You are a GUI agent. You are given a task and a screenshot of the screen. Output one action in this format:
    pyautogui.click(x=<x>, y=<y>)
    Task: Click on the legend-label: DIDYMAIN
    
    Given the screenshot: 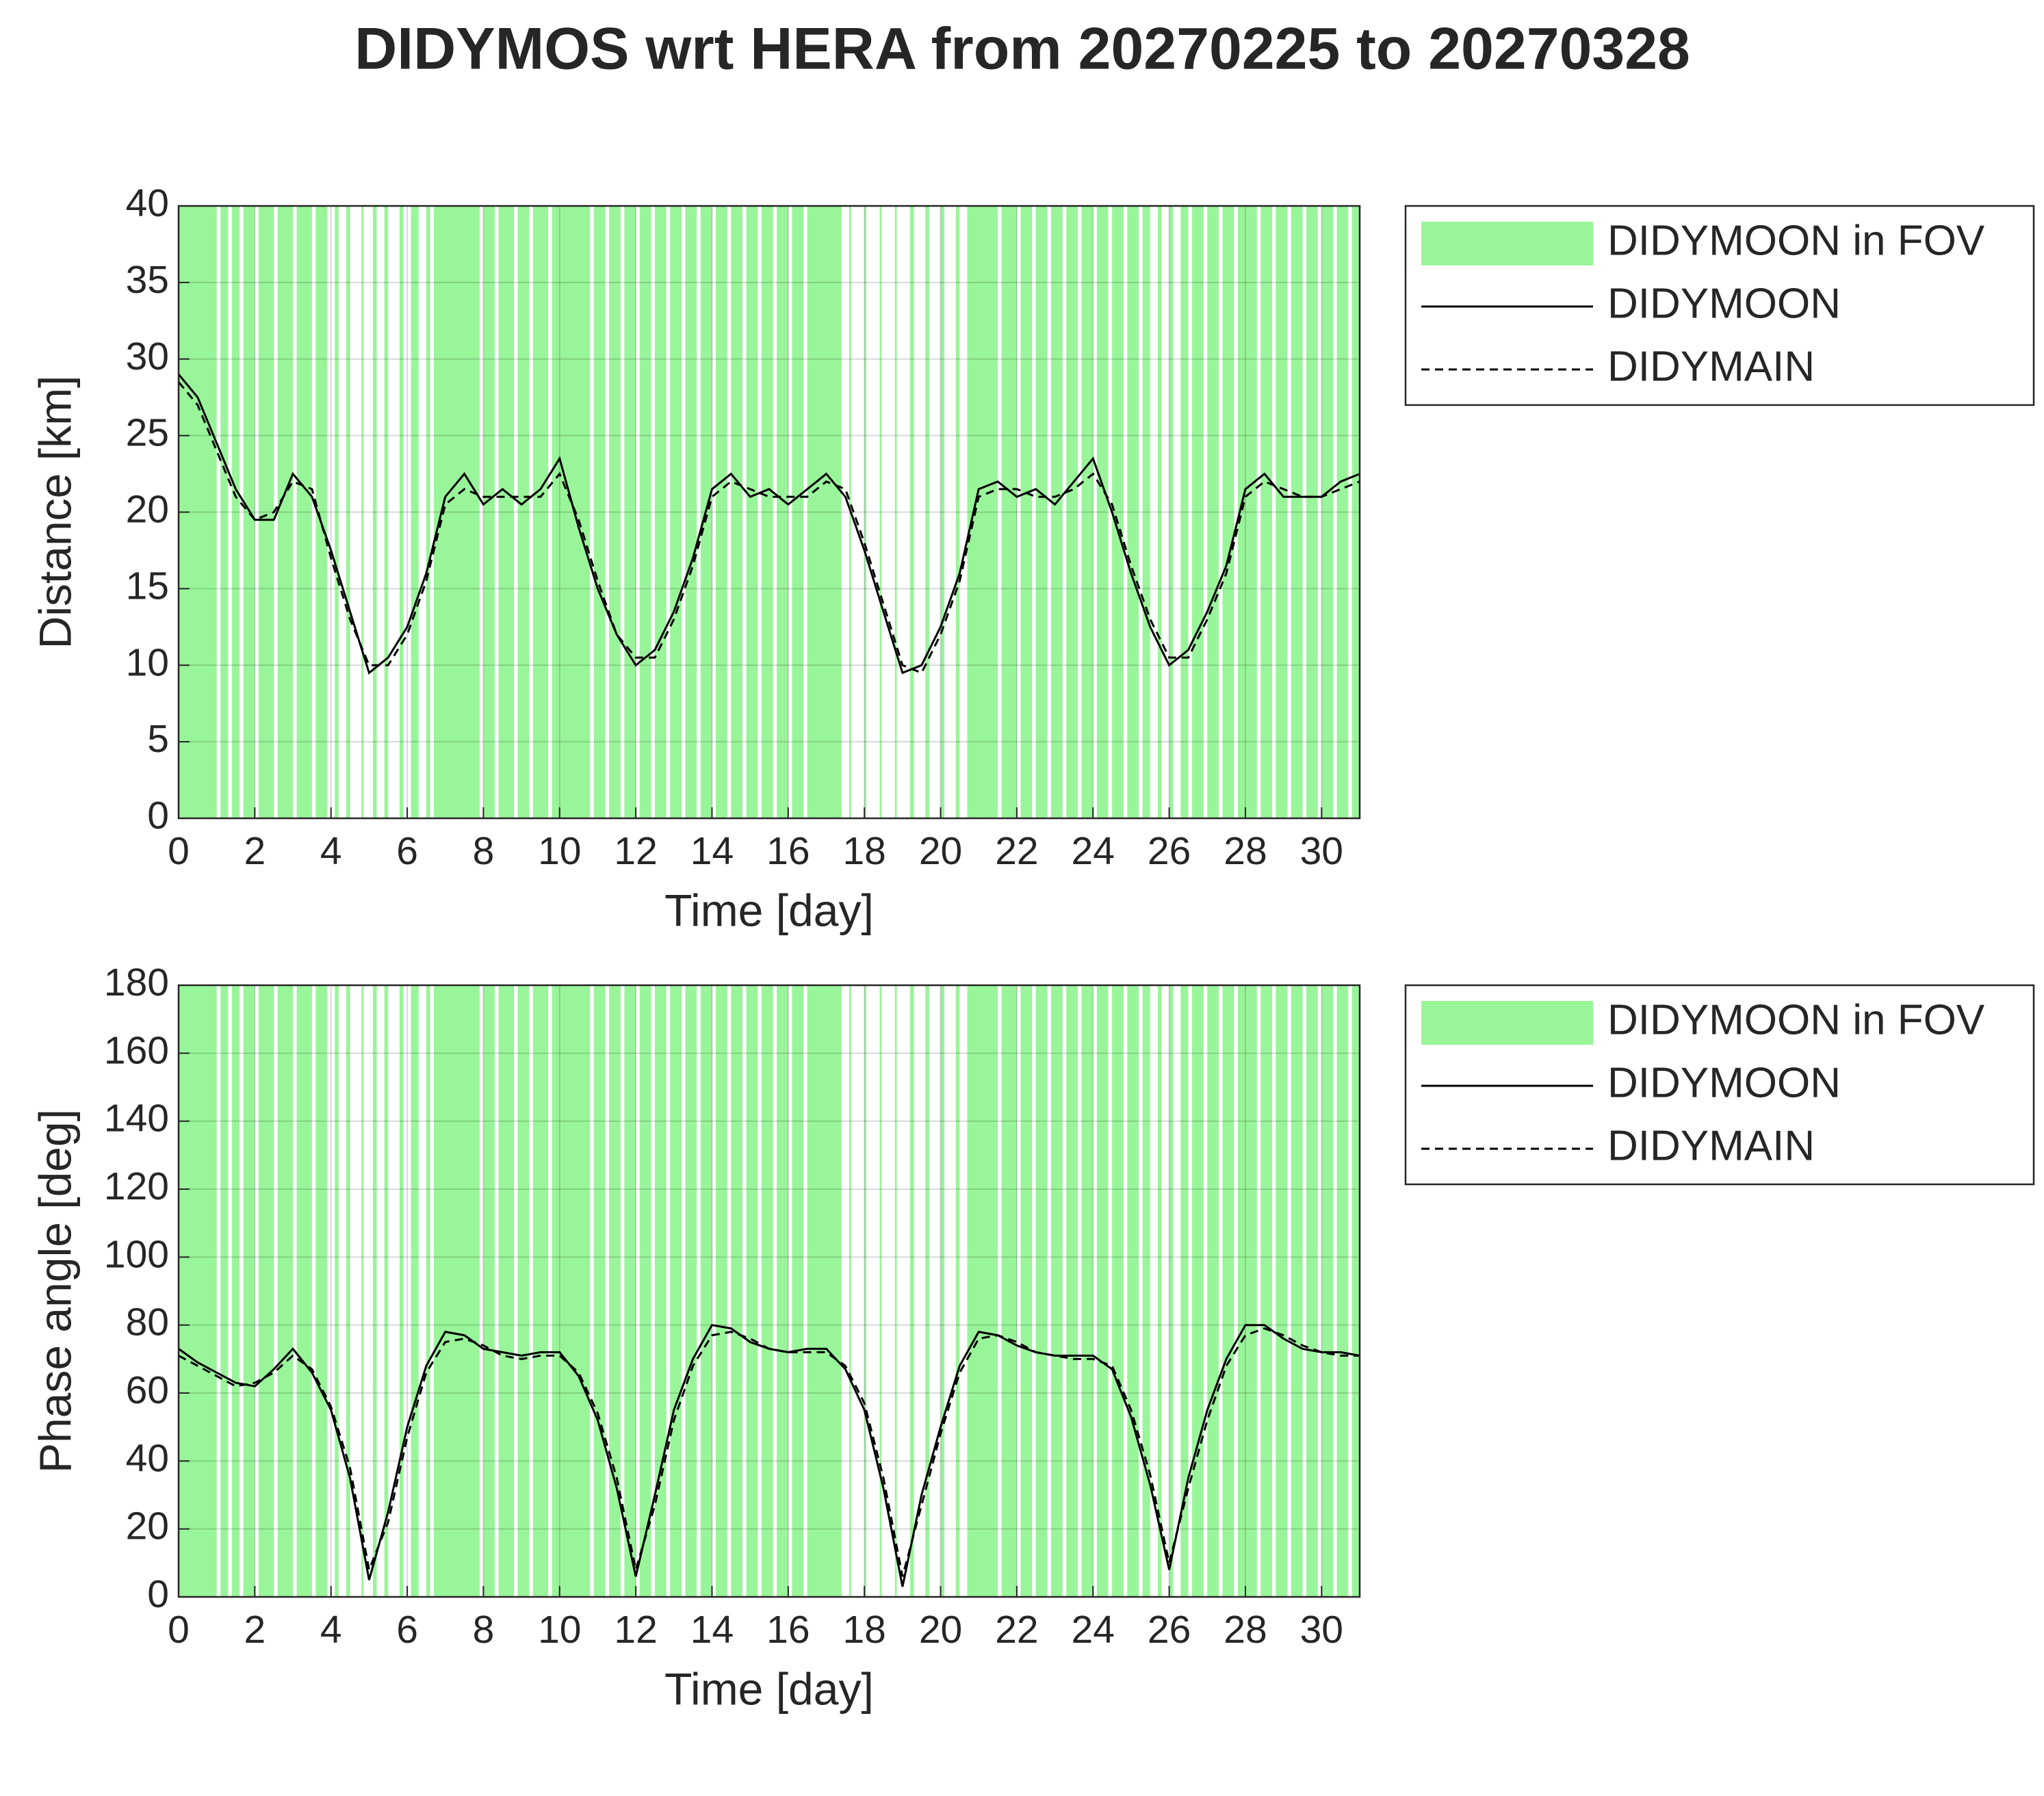 What is the action you would take?
    pyautogui.click(x=1711, y=367)
    